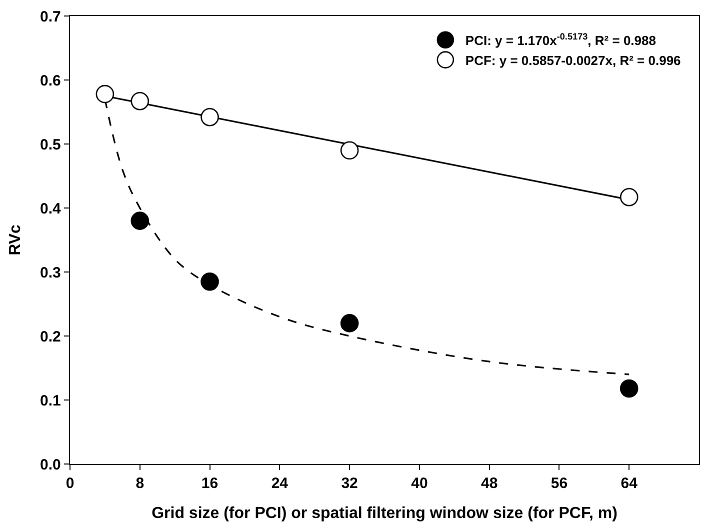 This screenshot has width=708, height=526. I want to click on x-tick-label: 0, so click(70, 483).